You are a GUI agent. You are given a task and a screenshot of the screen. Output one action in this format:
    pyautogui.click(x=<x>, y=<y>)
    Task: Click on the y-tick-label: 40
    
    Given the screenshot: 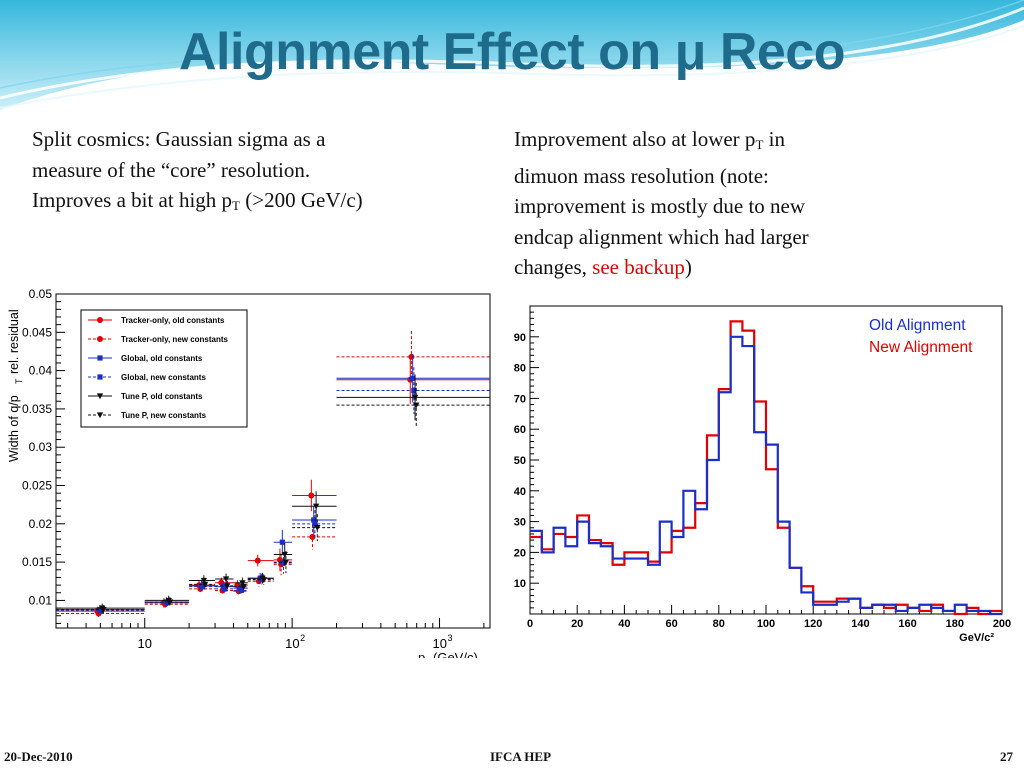 What is the action you would take?
    pyautogui.click(x=520, y=492)
    